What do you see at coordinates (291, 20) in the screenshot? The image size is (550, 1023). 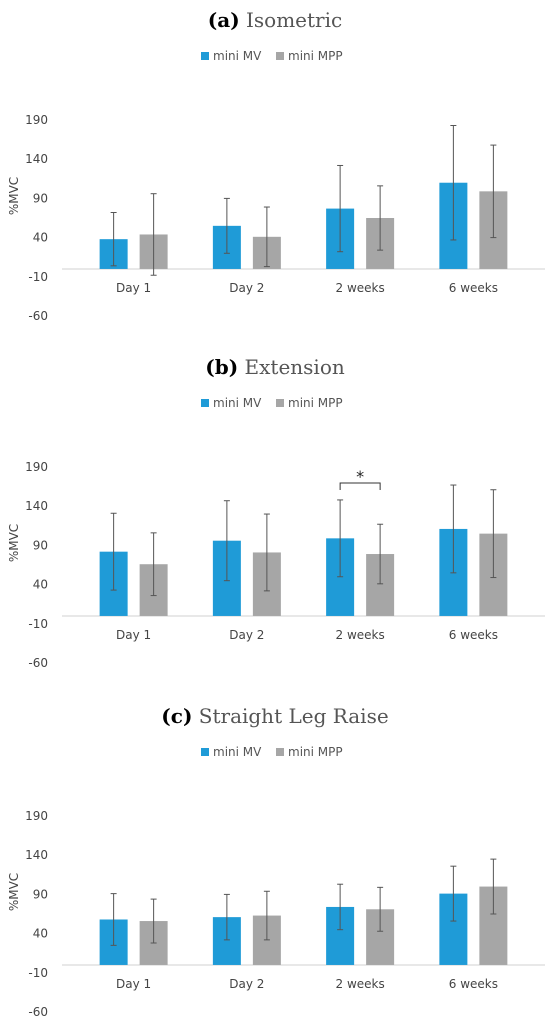 I see `panel-title-text: Isometric` at bounding box center [291, 20].